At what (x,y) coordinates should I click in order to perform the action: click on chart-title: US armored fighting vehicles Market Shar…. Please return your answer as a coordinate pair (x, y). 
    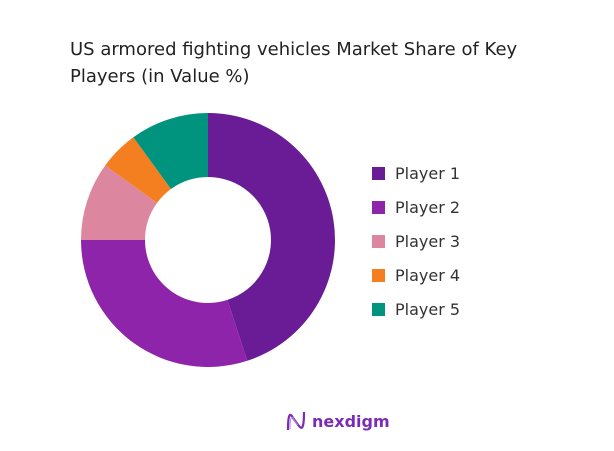
    Looking at the image, I should click on (294, 63).